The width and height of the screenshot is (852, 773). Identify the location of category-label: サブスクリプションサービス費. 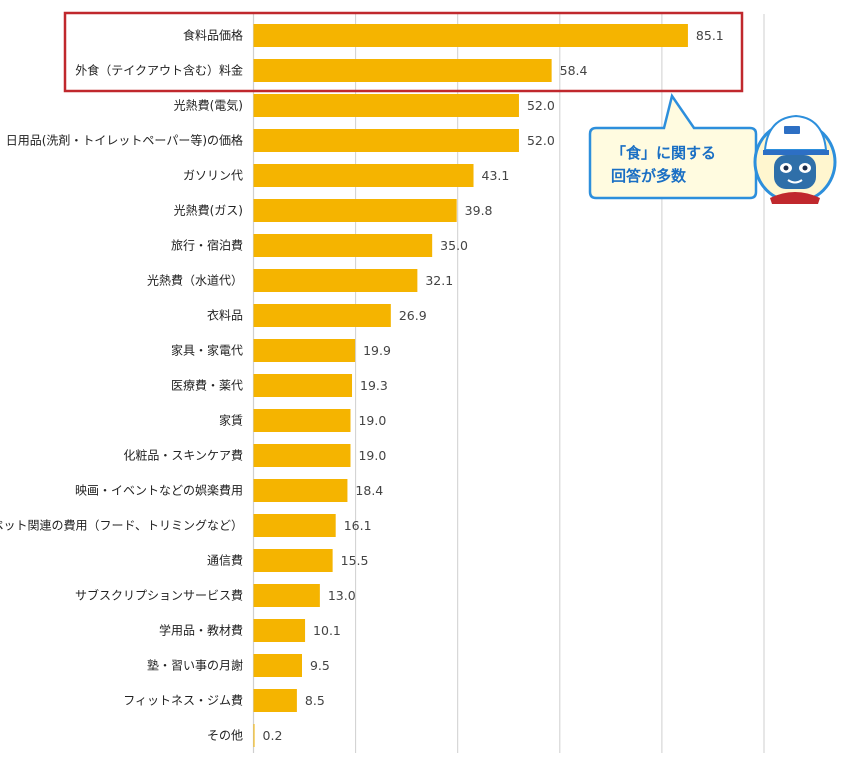
(159, 595).